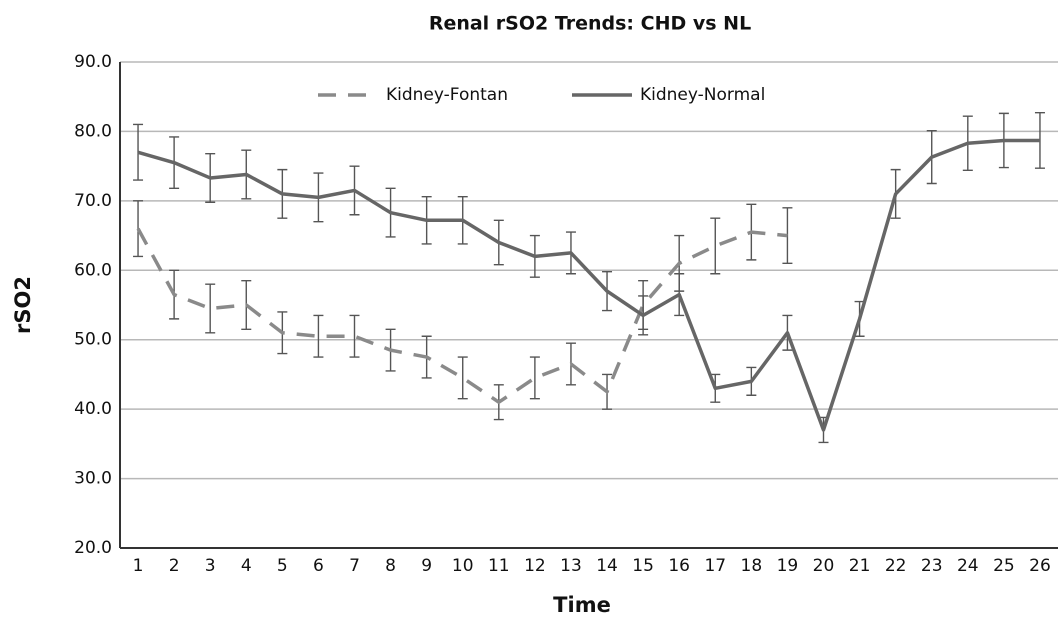 The width and height of the screenshot is (1061, 621). I want to click on x-tick-label: 8, so click(390, 566).